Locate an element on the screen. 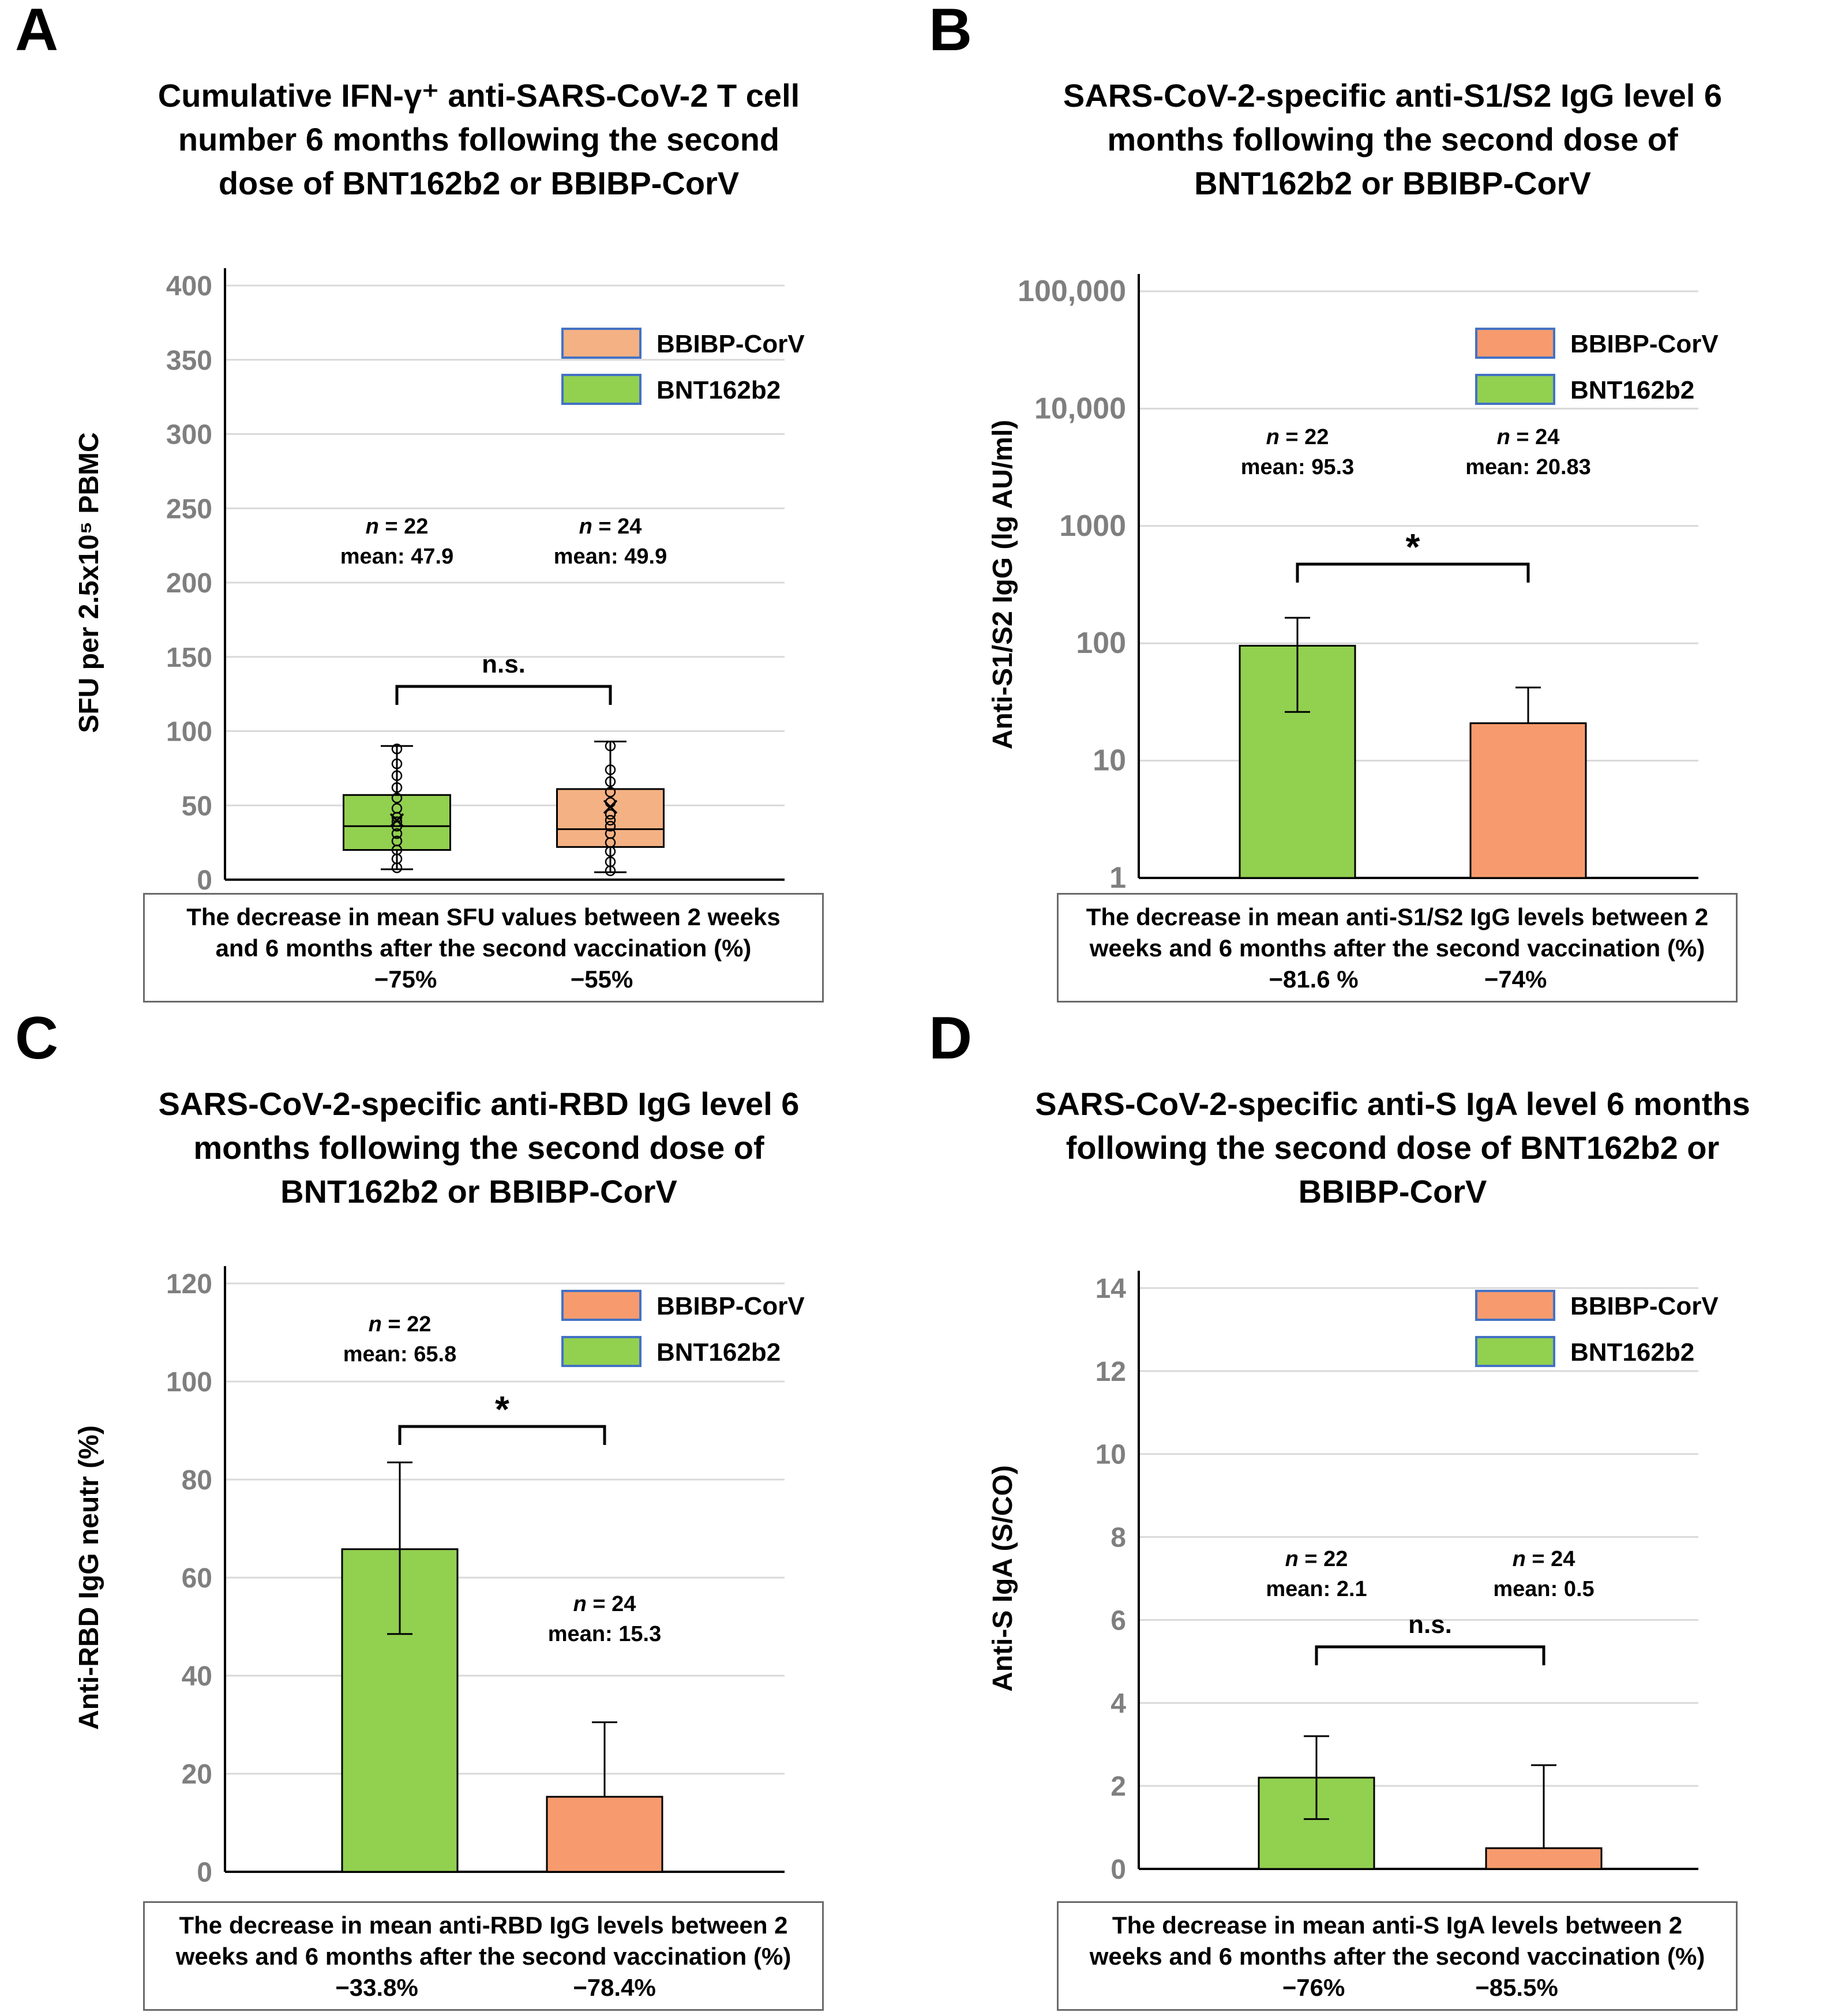  mean-marker is located at coordinates (396, 820).